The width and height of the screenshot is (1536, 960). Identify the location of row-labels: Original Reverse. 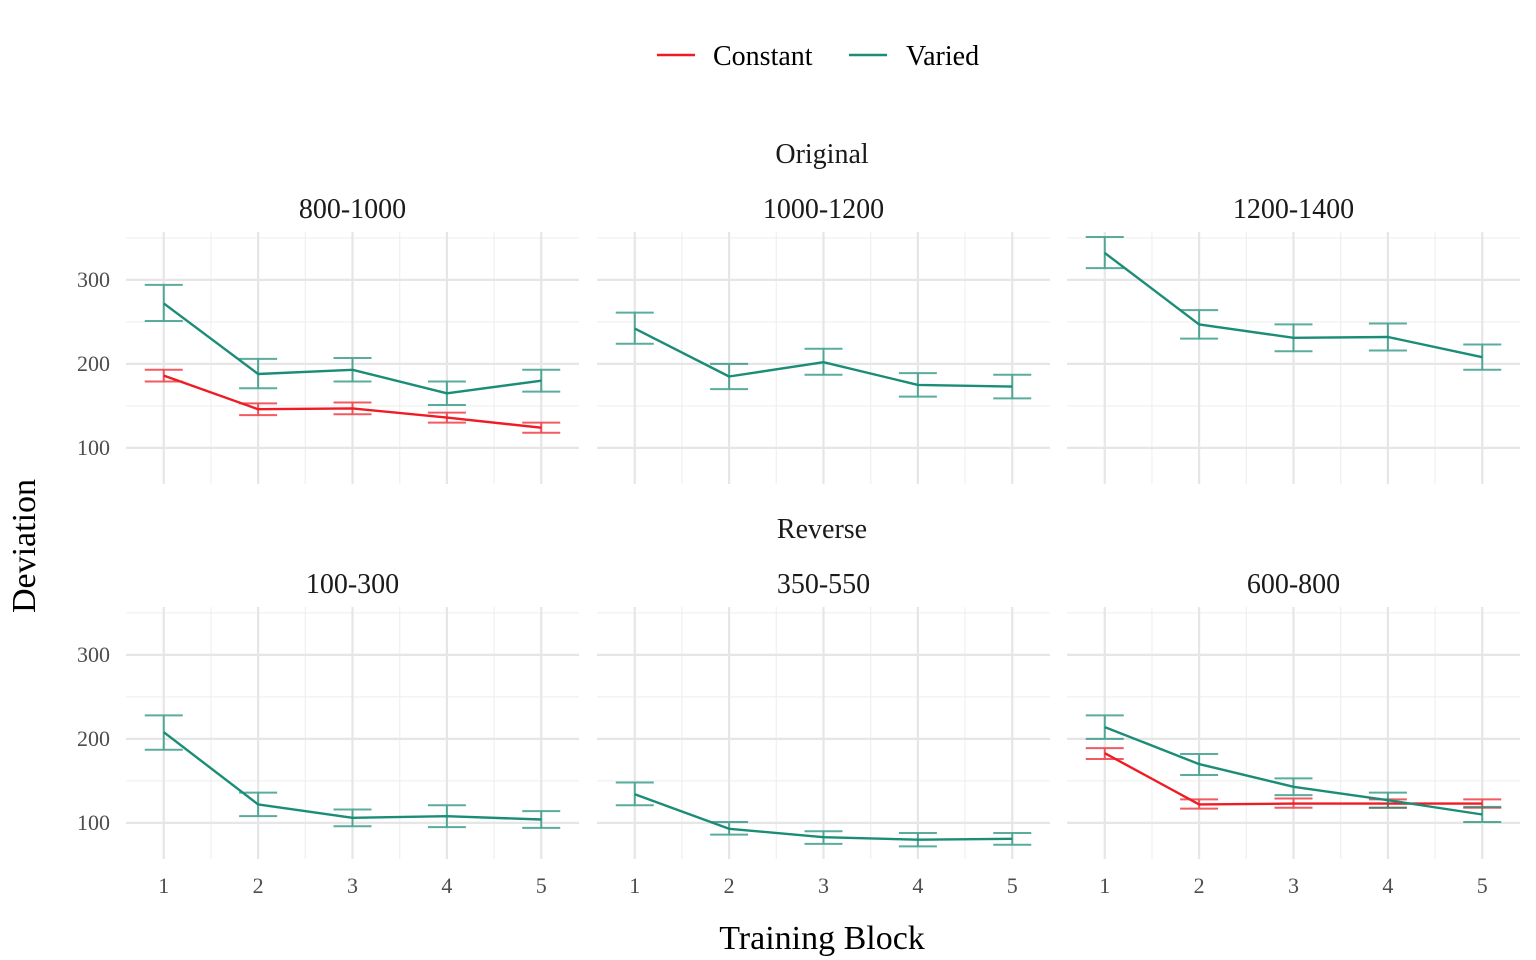
(822, 342).